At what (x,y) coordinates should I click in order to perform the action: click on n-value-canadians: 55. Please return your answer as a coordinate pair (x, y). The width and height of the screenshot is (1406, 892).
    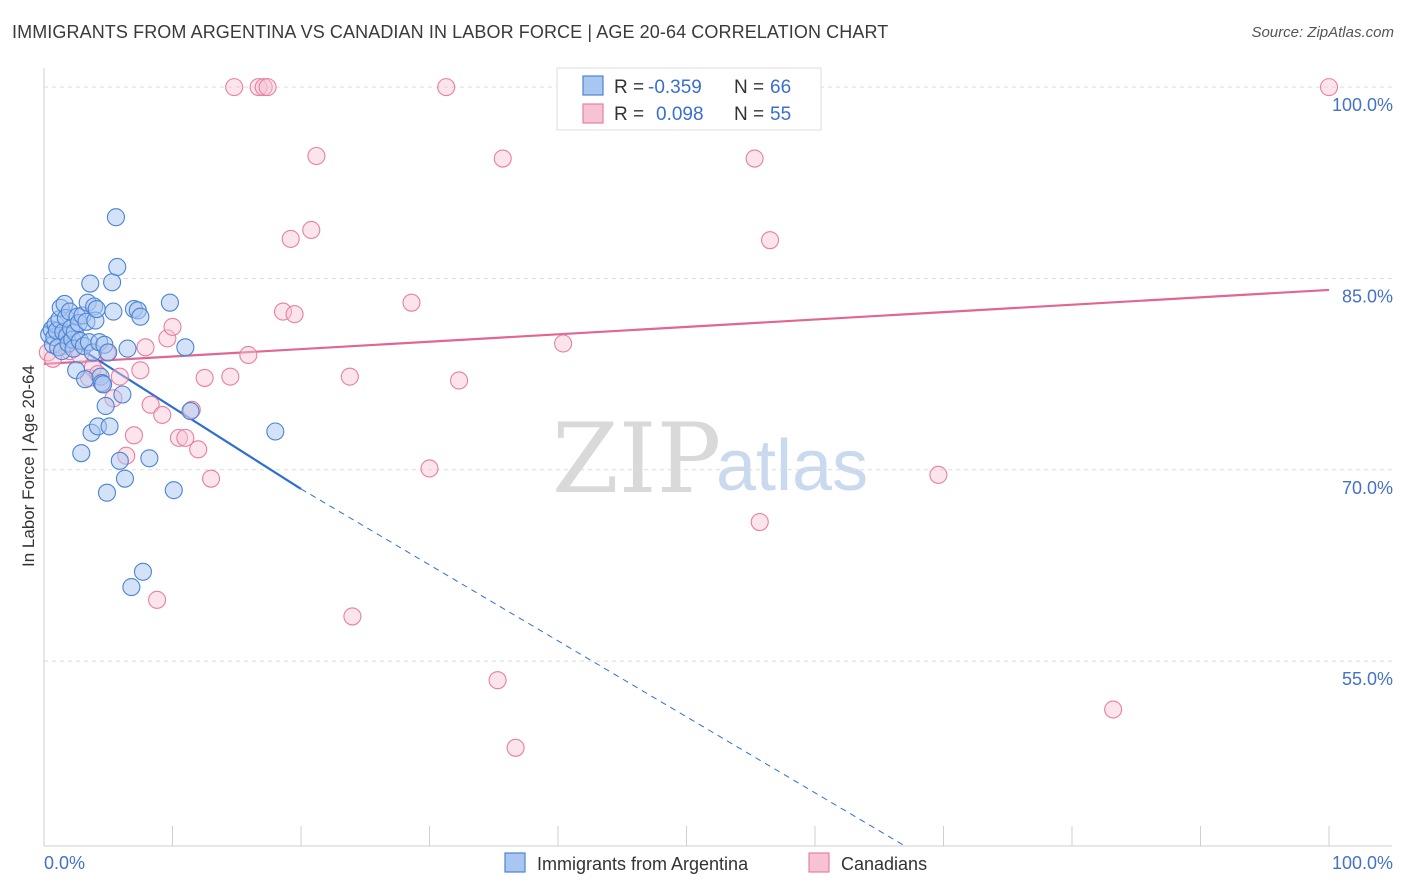
    Looking at the image, I should click on (780, 114).